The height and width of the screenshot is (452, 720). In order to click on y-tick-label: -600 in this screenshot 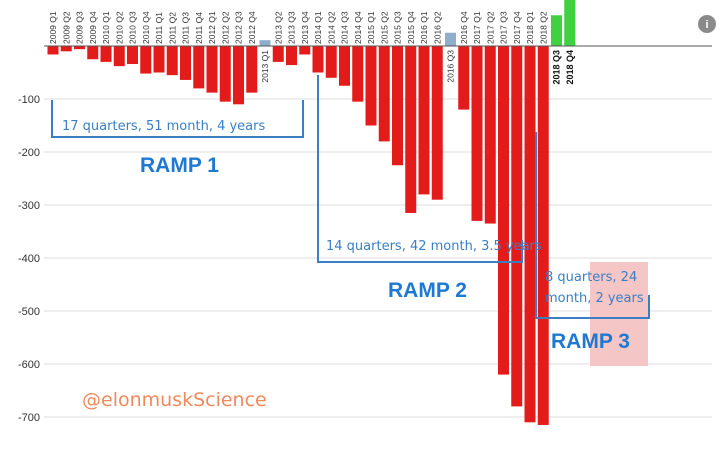, I will do `click(29, 365)`.